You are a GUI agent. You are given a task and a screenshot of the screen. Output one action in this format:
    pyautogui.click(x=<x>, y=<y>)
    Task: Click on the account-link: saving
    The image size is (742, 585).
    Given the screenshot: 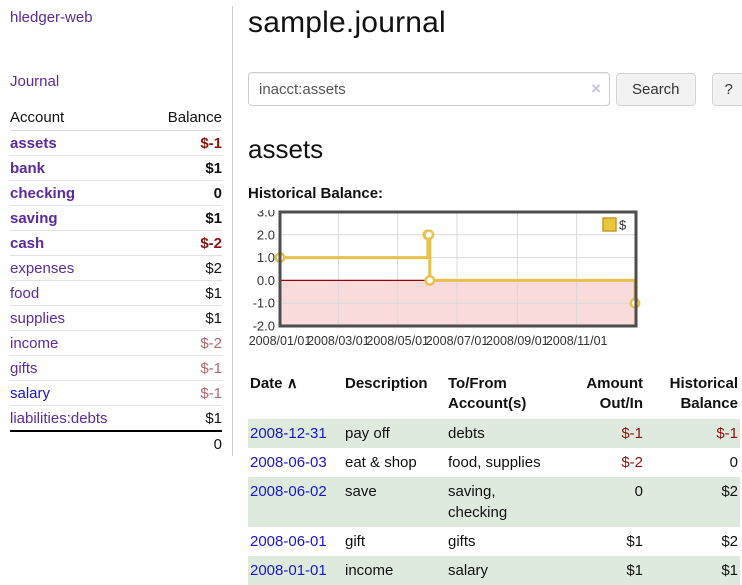 What is the action you would take?
    pyautogui.click(x=34, y=218)
    